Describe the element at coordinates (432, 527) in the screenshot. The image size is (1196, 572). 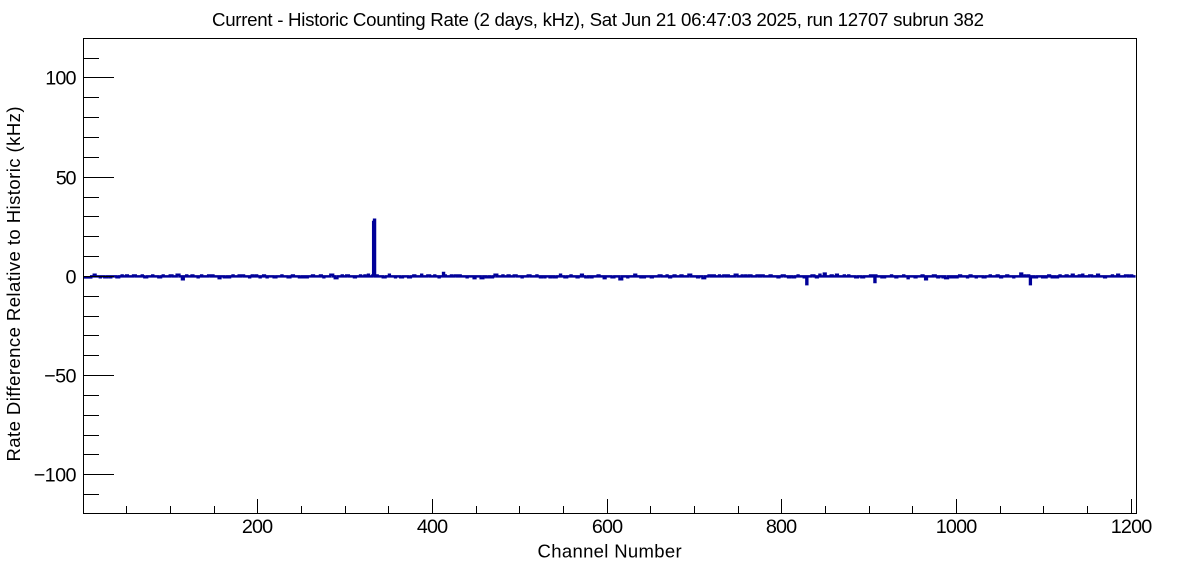
I see `svg-text: 400` at that location.